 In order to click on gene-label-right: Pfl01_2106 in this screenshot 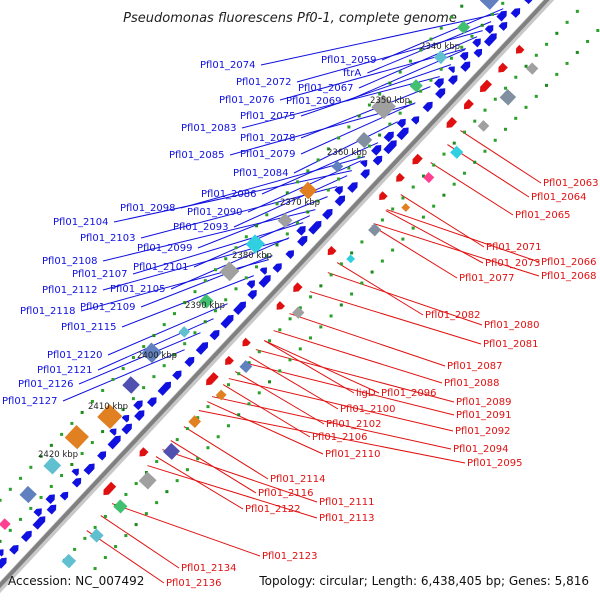, I will do `click(340, 437)`.